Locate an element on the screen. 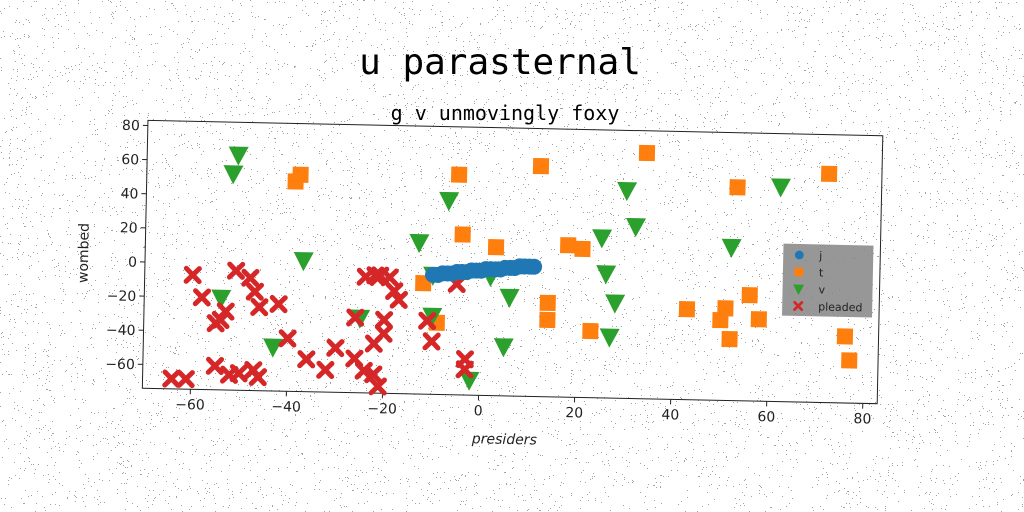  x-tick-label: 80 is located at coordinates (862, 419).